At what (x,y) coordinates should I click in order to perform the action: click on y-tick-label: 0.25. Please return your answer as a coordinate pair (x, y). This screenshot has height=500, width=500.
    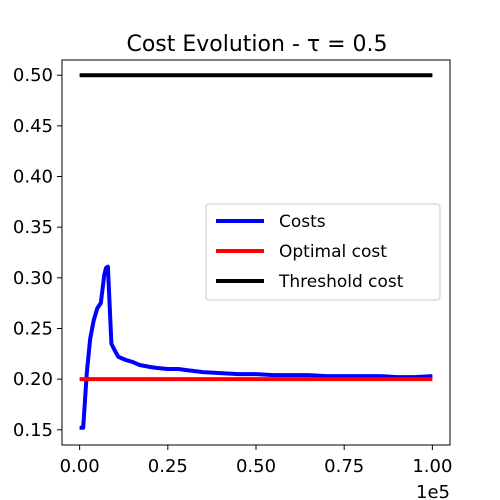
    Looking at the image, I should click on (33, 328).